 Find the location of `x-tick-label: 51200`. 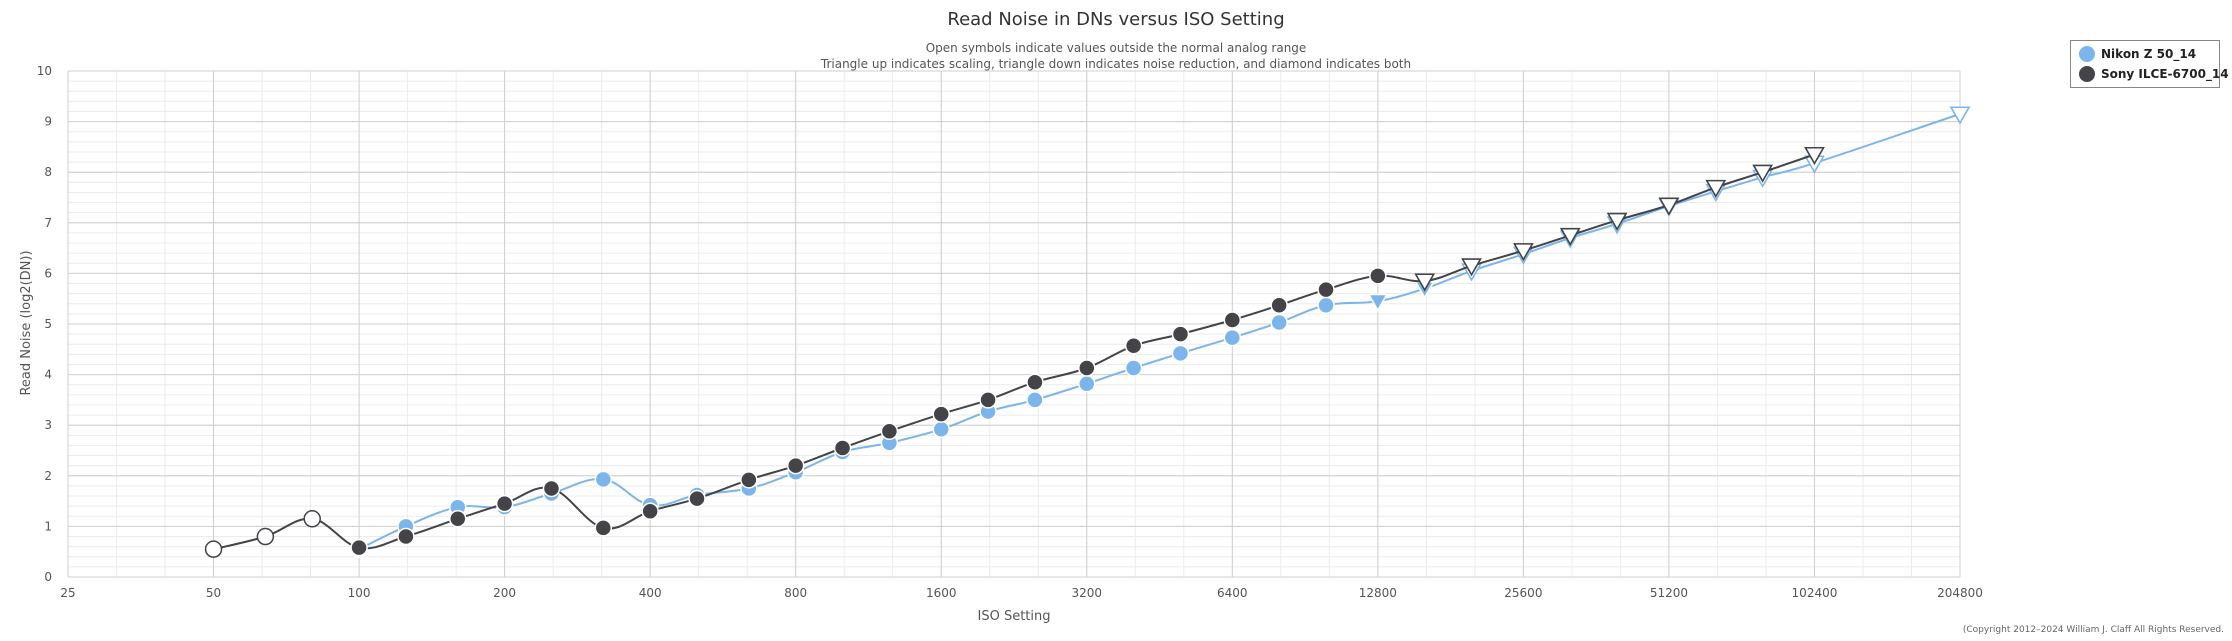

x-tick-label: 51200 is located at coordinates (1669, 593).